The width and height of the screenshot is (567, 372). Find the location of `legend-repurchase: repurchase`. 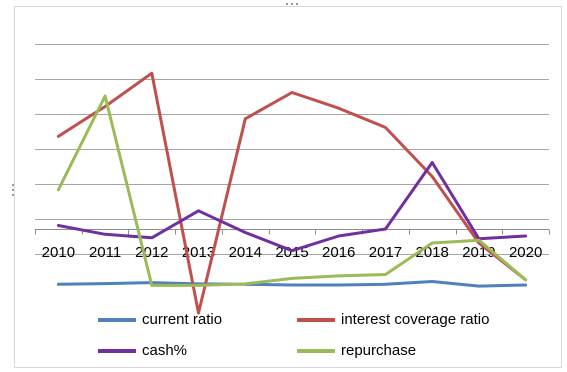

legend-repurchase: repurchase is located at coordinates (356, 350).